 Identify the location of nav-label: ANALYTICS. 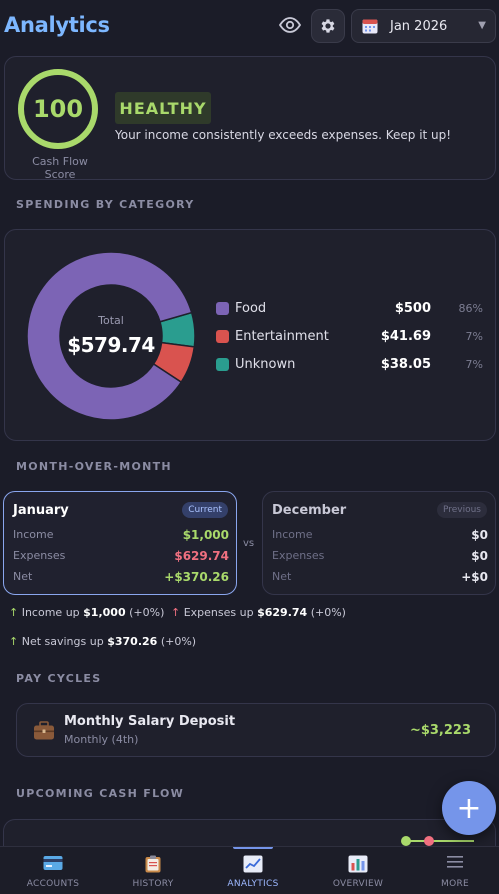
(253, 884).